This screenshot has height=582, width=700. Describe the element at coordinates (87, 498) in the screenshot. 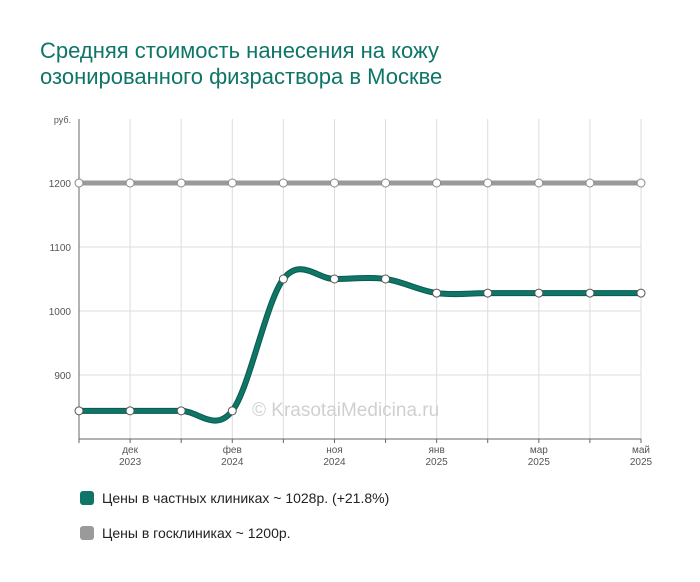

I see `legend-swatch-private` at that location.